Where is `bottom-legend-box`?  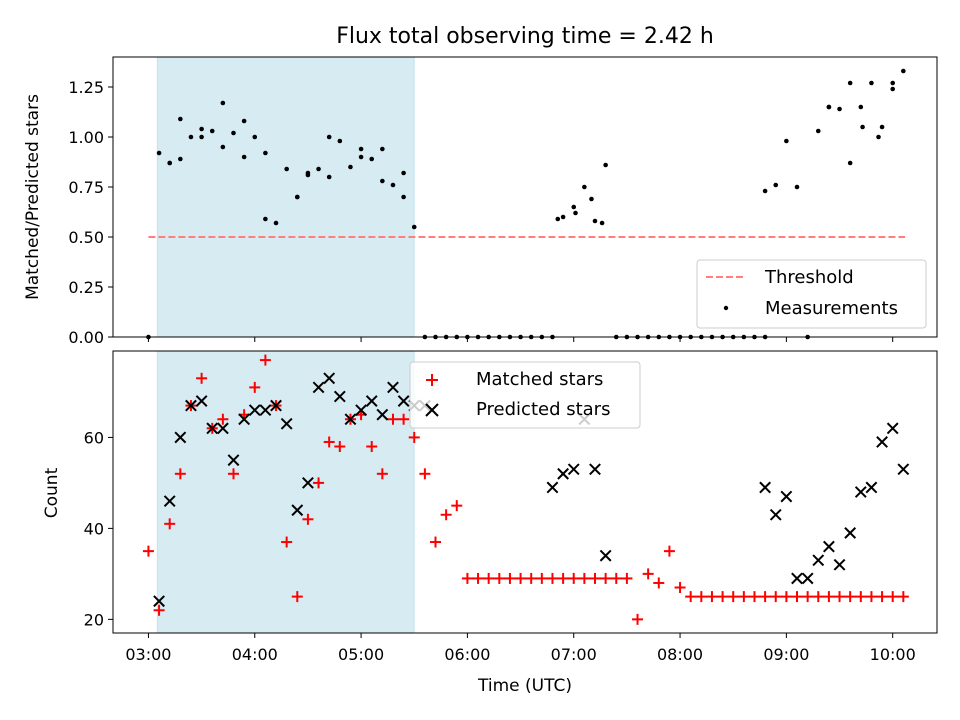 bottom-legend-box is located at coordinates (525, 395).